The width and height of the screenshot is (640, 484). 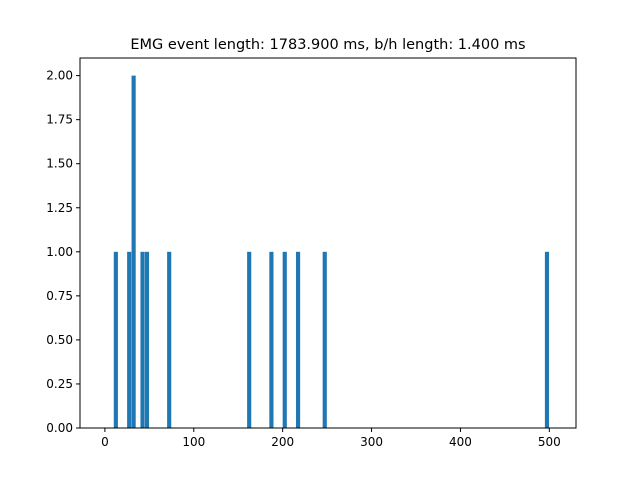 I want to click on y-tick-label: 0.75, so click(x=59, y=296).